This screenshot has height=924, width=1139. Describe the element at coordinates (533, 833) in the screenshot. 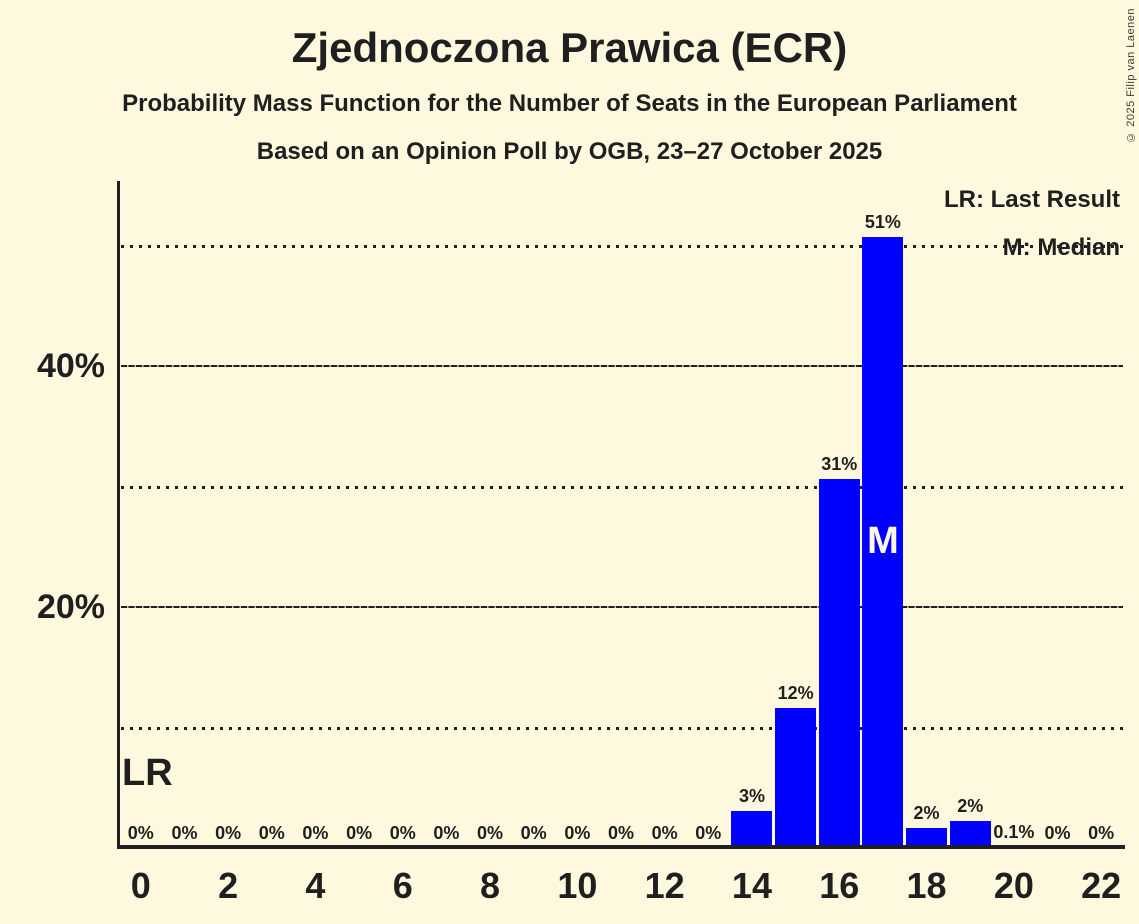

I see `bar-value-label-seat-9: 0%` at that location.